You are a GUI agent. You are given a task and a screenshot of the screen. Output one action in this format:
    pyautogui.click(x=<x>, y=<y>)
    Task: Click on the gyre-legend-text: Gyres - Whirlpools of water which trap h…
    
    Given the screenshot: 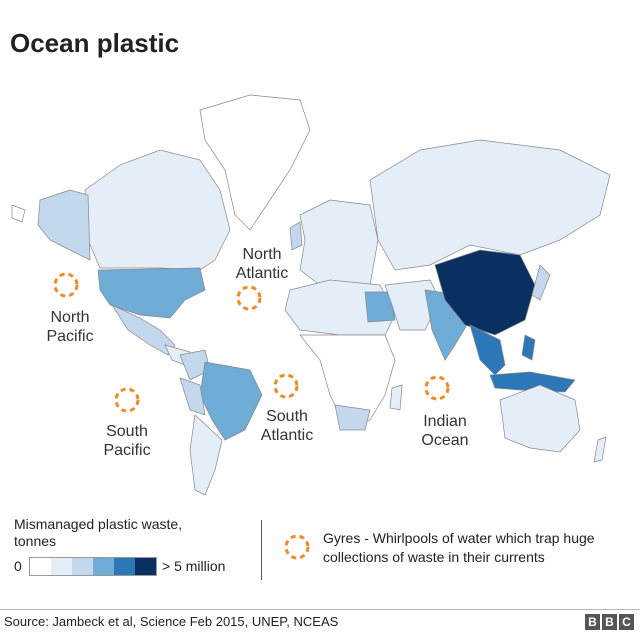 What is the action you would take?
    pyautogui.click(x=459, y=547)
    